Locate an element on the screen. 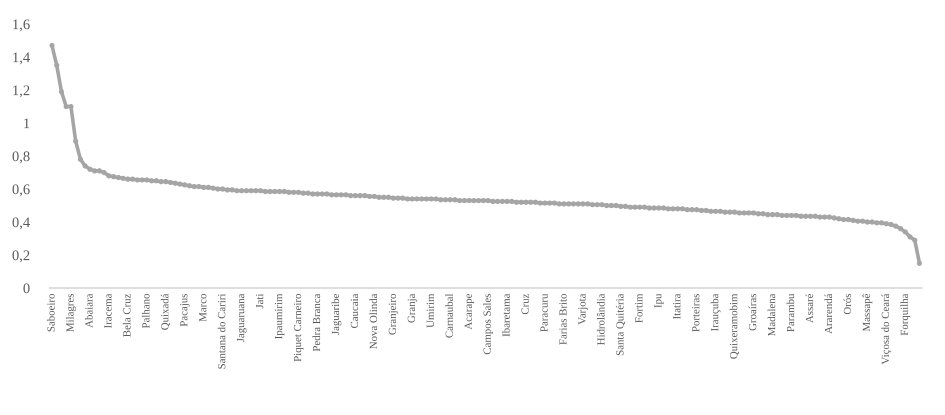 Image resolution: width=945 pixels, height=415 pixels. x-tick-label: Hidrolândia is located at coordinates (600, 319).